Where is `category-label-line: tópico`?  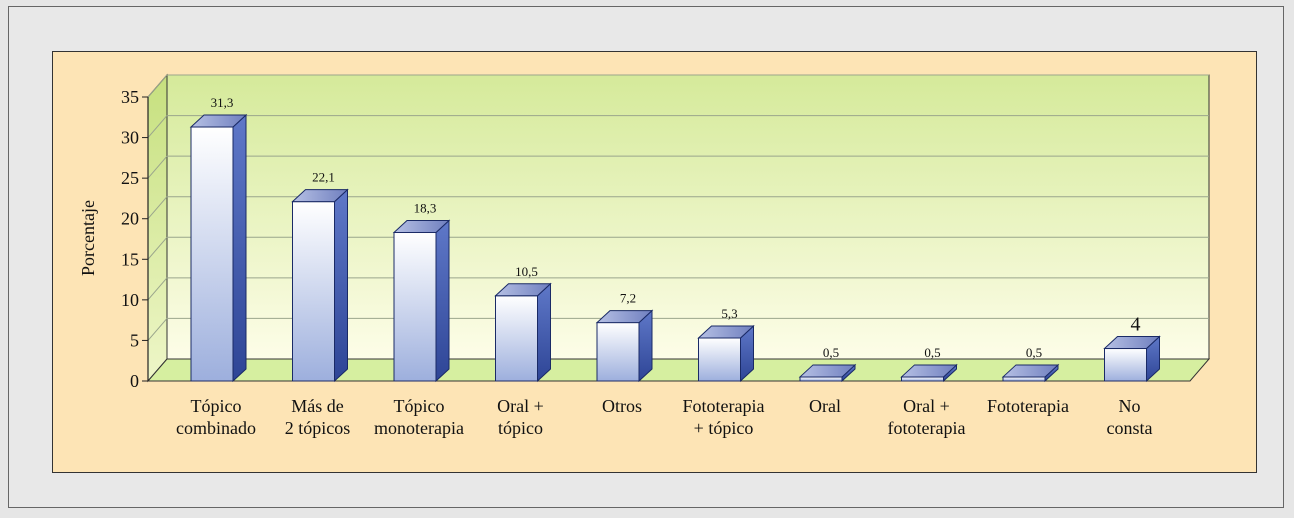
category-label-line: tópico is located at coordinates (520, 428).